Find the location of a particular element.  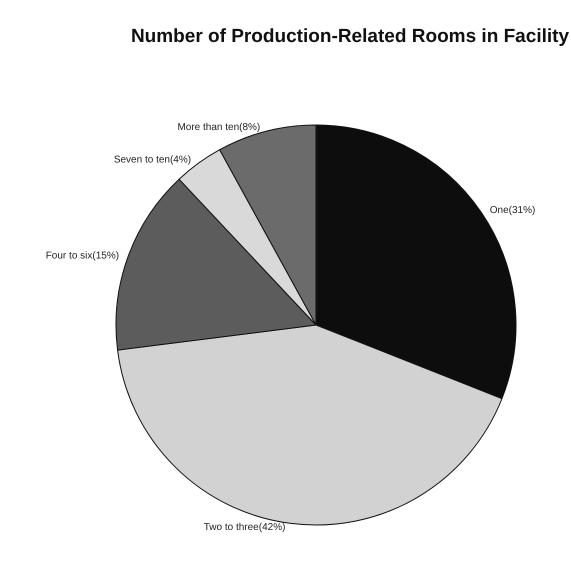

slice-label: Four to six(15%) is located at coordinates (83, 256).